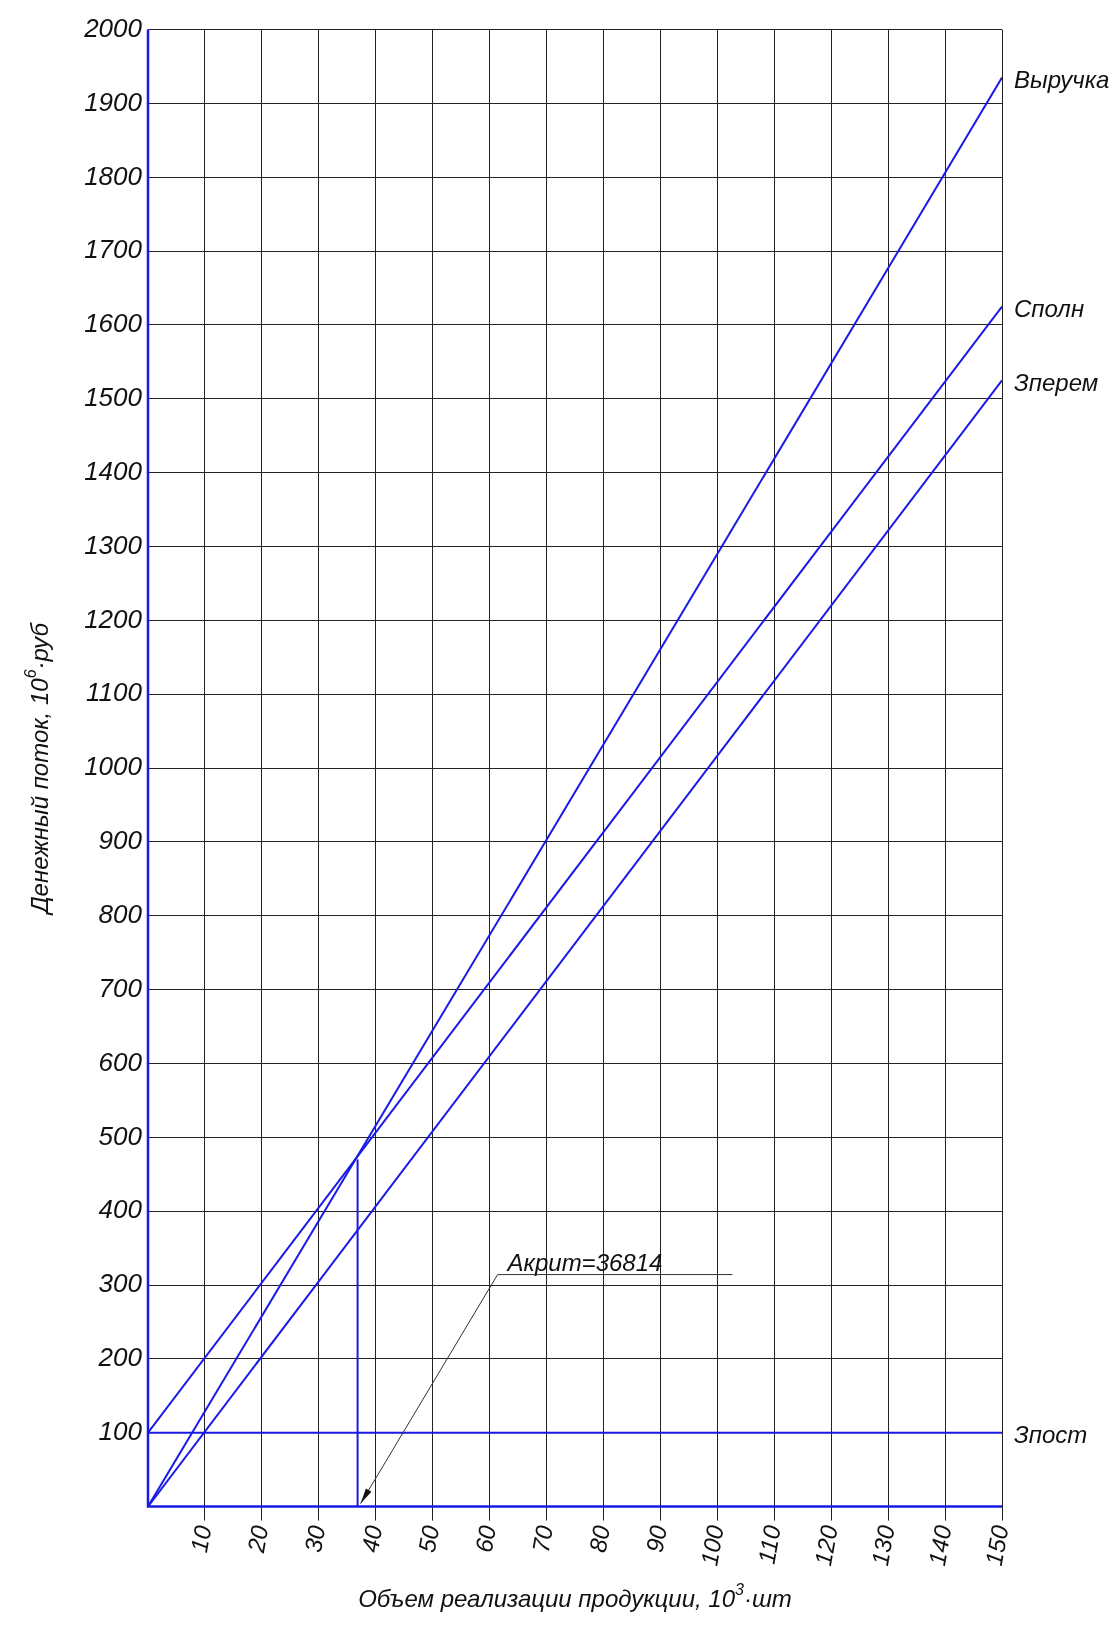 This screenshot has width=1120, height=1629. What do you see at coordinates (113, 323) in the screenshot?
I see `y-tick-label: 1600` at bounding box center [113, 323].